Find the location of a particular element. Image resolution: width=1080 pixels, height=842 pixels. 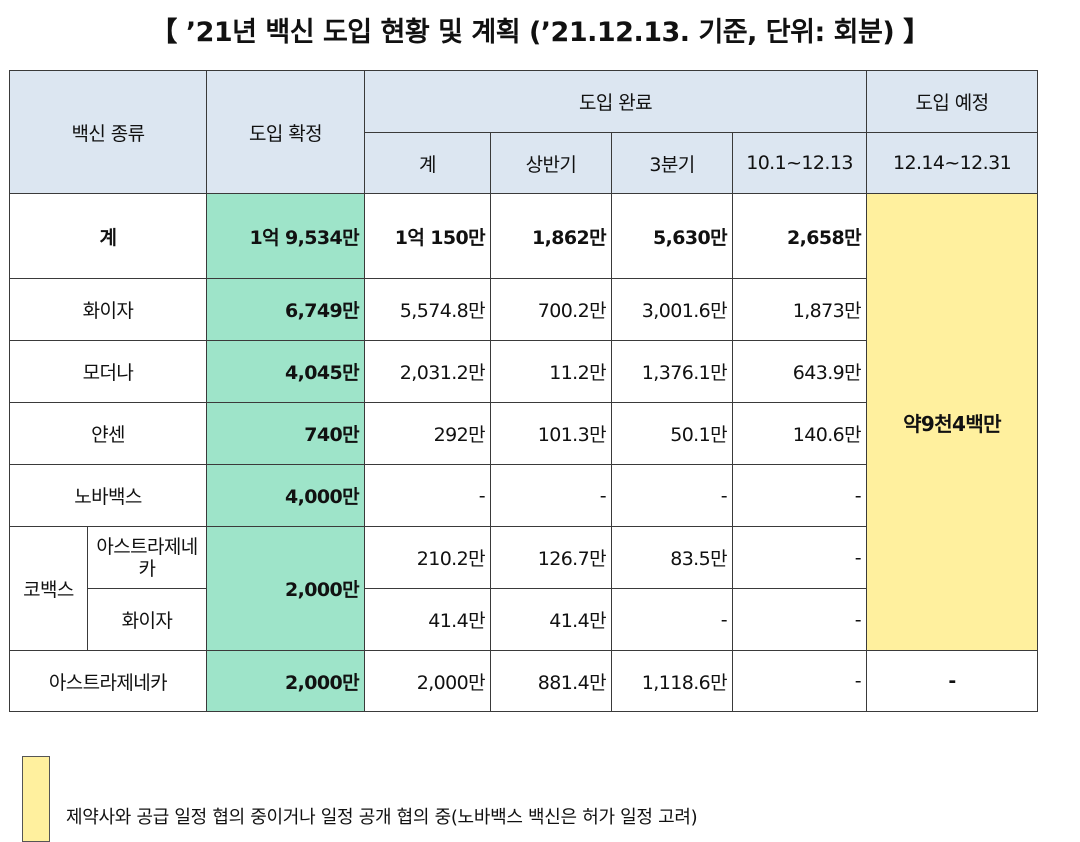

cell-total: - is located at coordinates (427, 495).